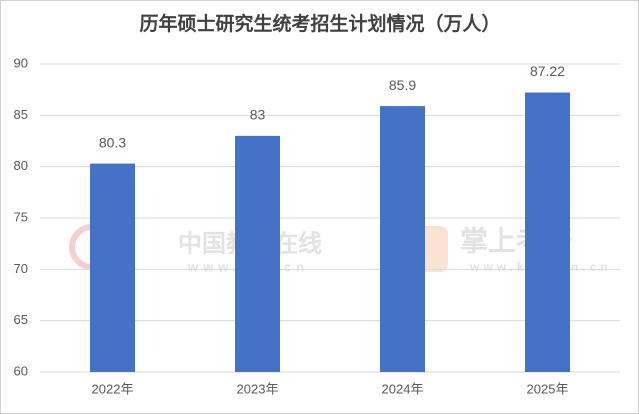 Image resolution: width=639 pixels, height=414 pixels. I want to click on y-tick-label: 85, so click(21, 114).